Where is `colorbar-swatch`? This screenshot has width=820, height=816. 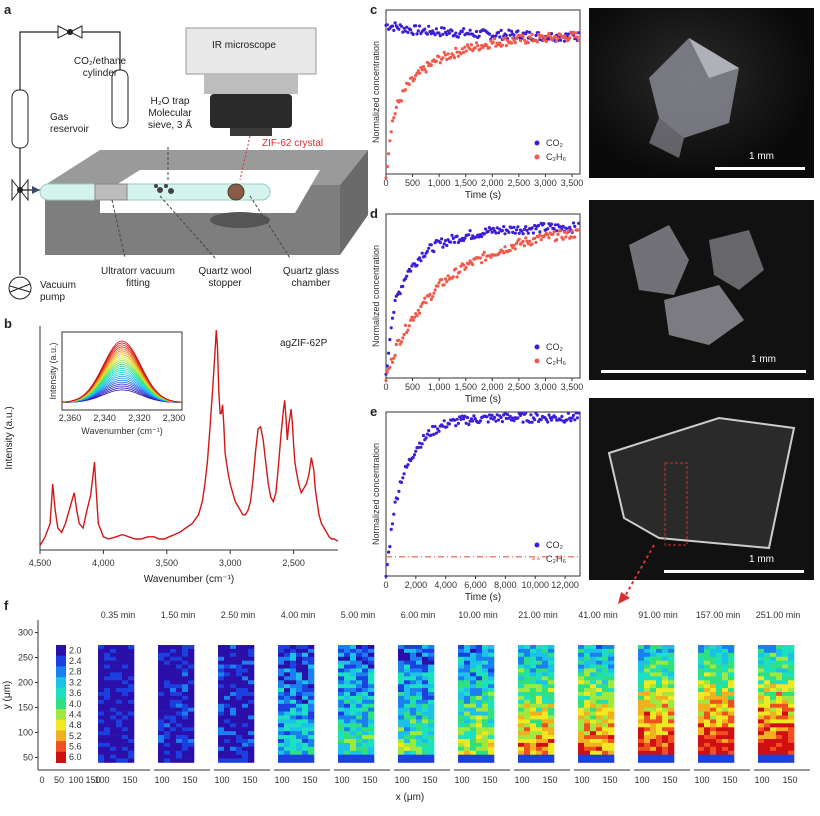 colorbar-swatch is located at coordinates (61, 725).